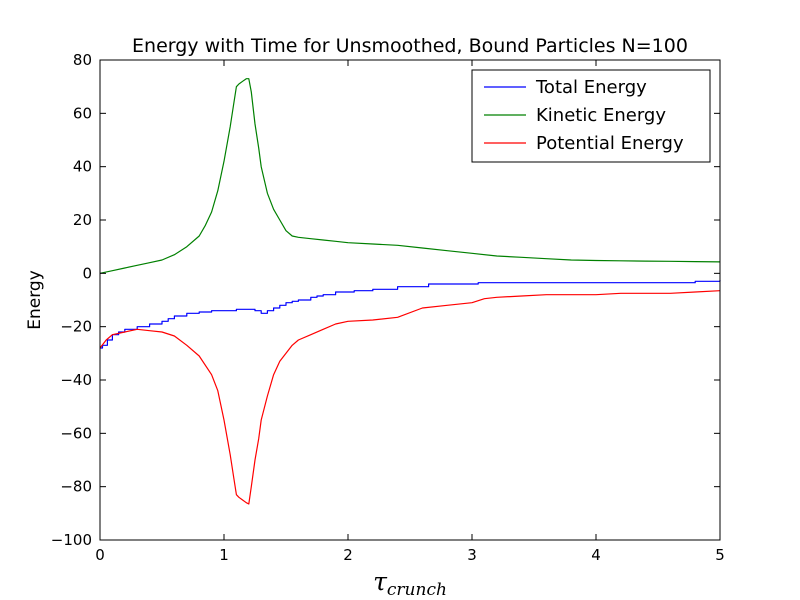 This screenshot has width=800, height=600. Describe the element at coordinates (601, 115) in the screenshot. I see `legend-label-kinetic-energy: Kinetic Energy` at that location.